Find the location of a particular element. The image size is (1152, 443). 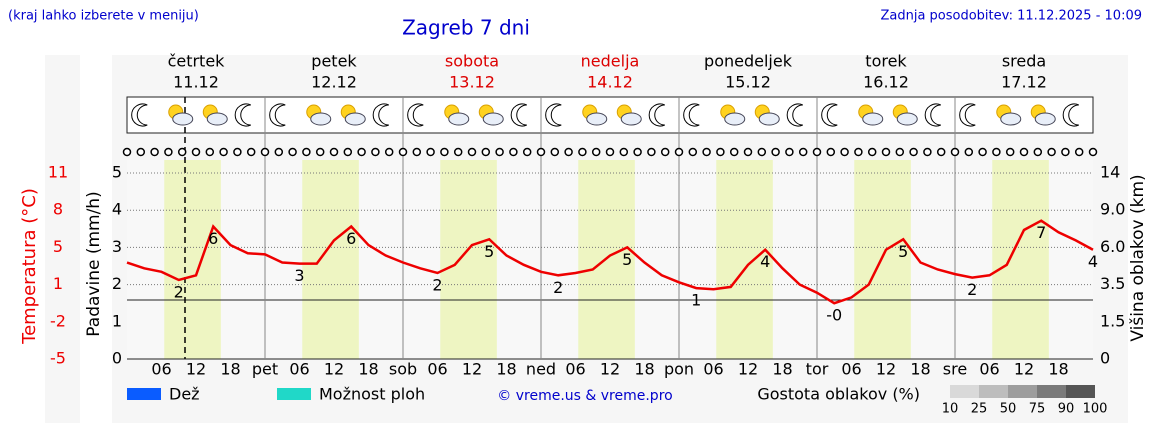

title: Zagreb 7 dni is located at coordinates (466, 28).